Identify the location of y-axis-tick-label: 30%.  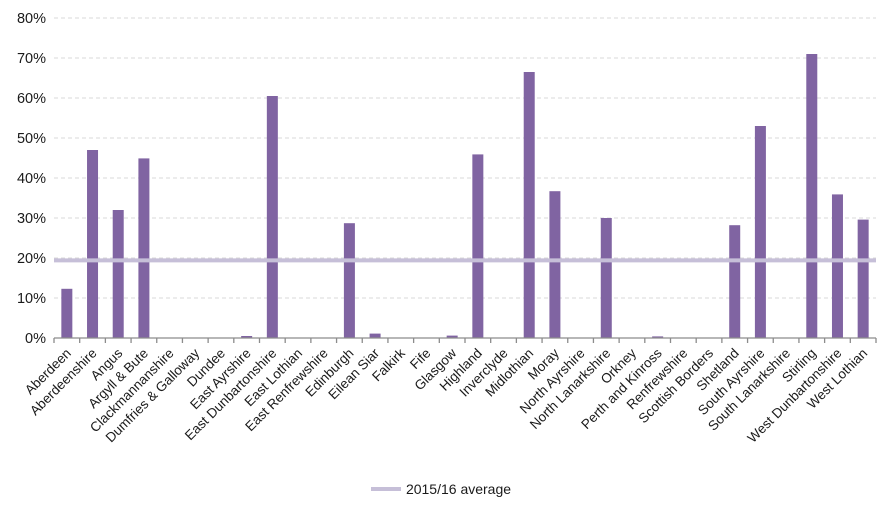
(31, 219).